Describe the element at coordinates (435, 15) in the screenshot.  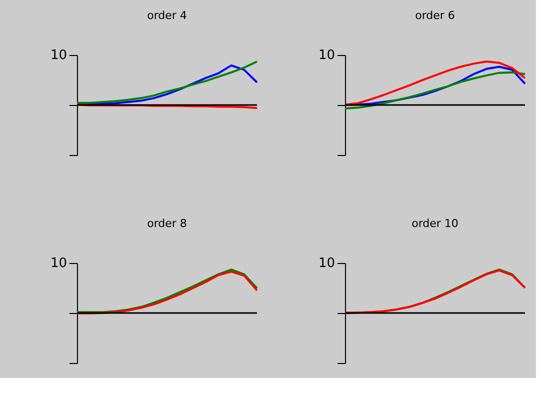
I see `chart-title: order 6` at that location.